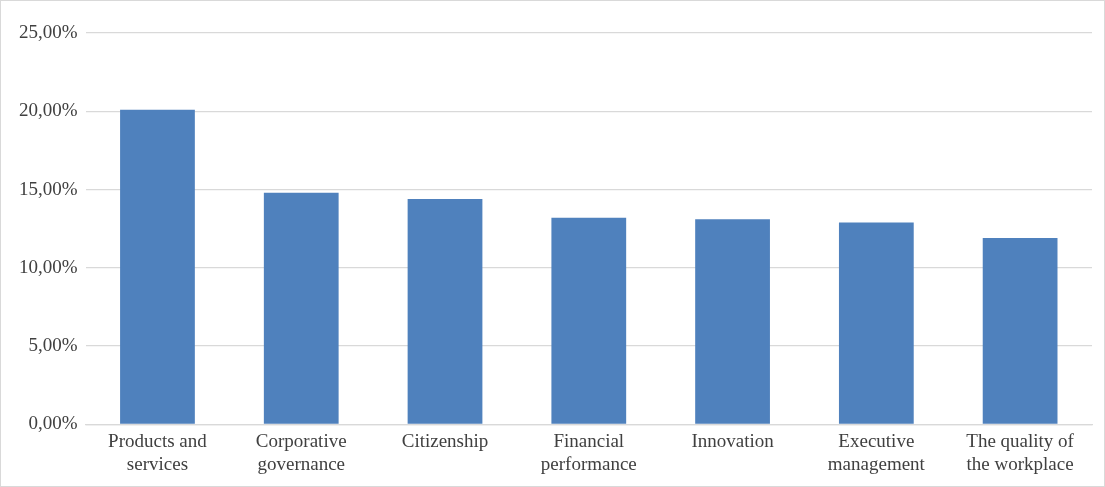  I want to click on x-tick-label: Citizenship, so click(445, 440).